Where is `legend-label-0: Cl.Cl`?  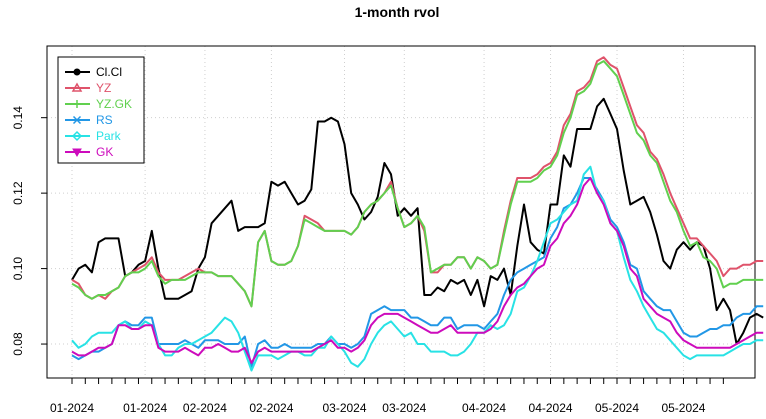
legend-label-0: Cl.Cl is located at coordinates (109, 72).